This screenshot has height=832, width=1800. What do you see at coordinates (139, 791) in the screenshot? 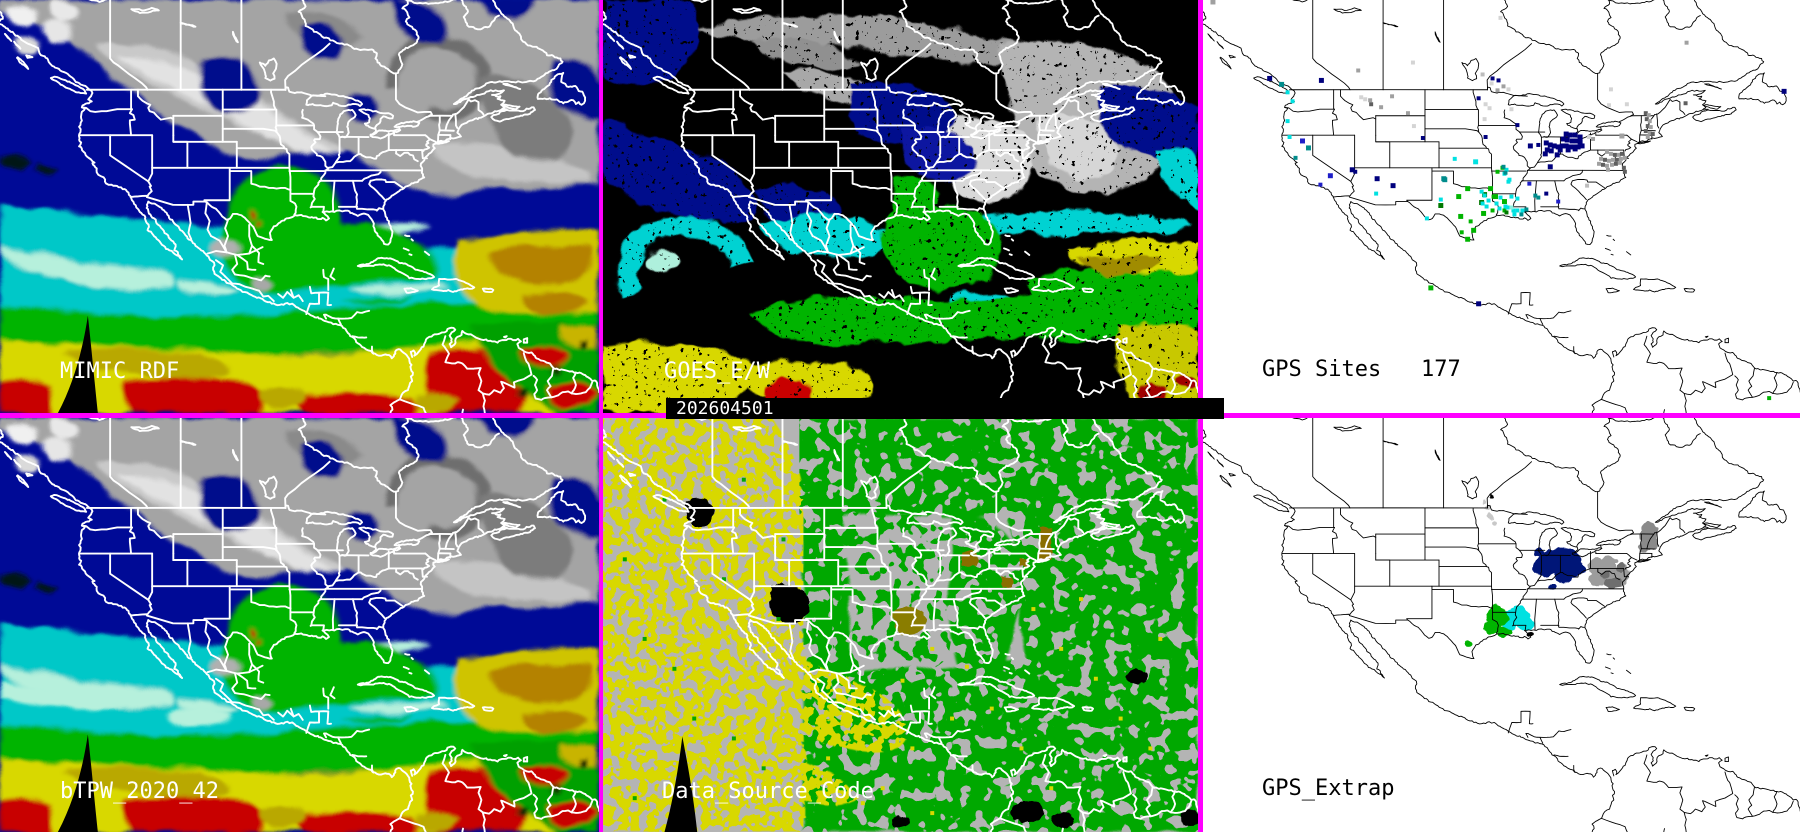
I see `panel-label-btpw: bTPW_2020_42` at bounding box center [139, 791].